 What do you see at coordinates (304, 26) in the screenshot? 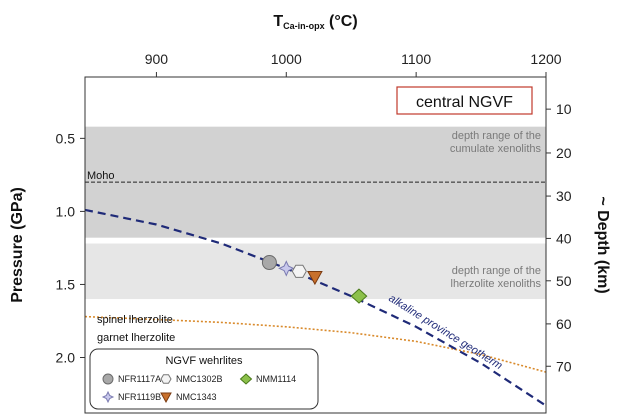
I see `x-axis-title-subscript: Ca-in-opx` at bounding box center [304, 26].